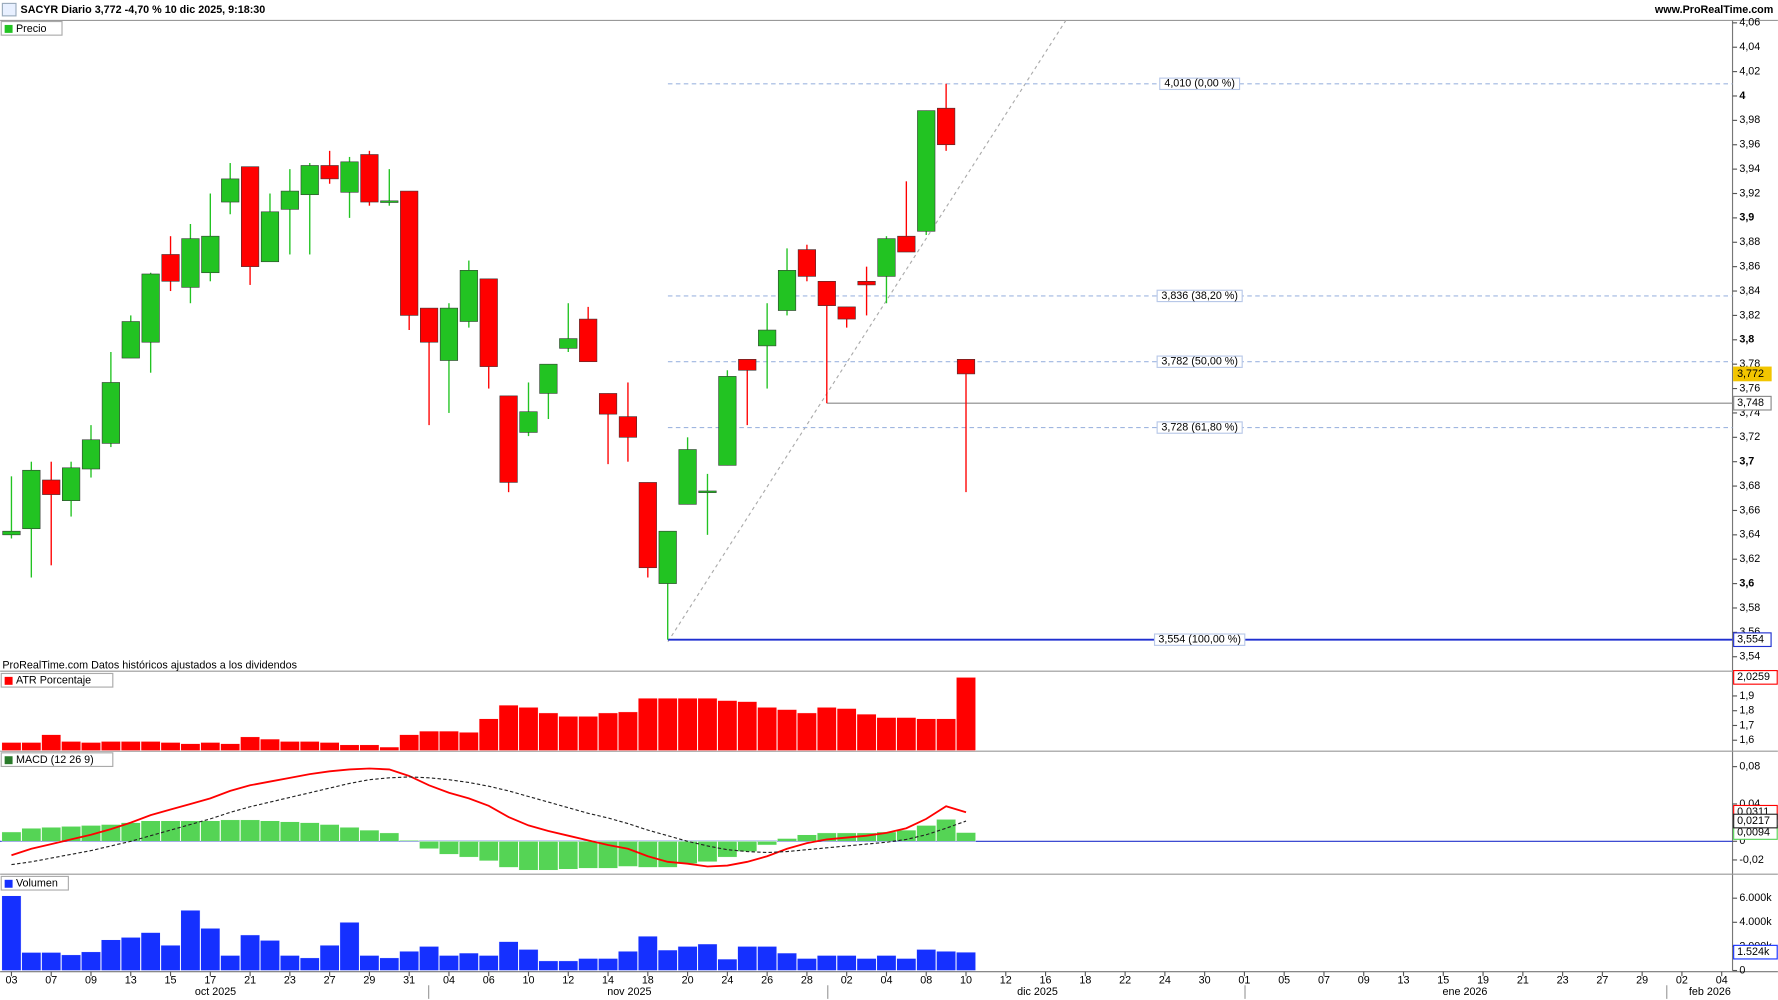 The image size is (1778, 1000). I want to click on axis-value-label: 3,772, so click(1750, 374).